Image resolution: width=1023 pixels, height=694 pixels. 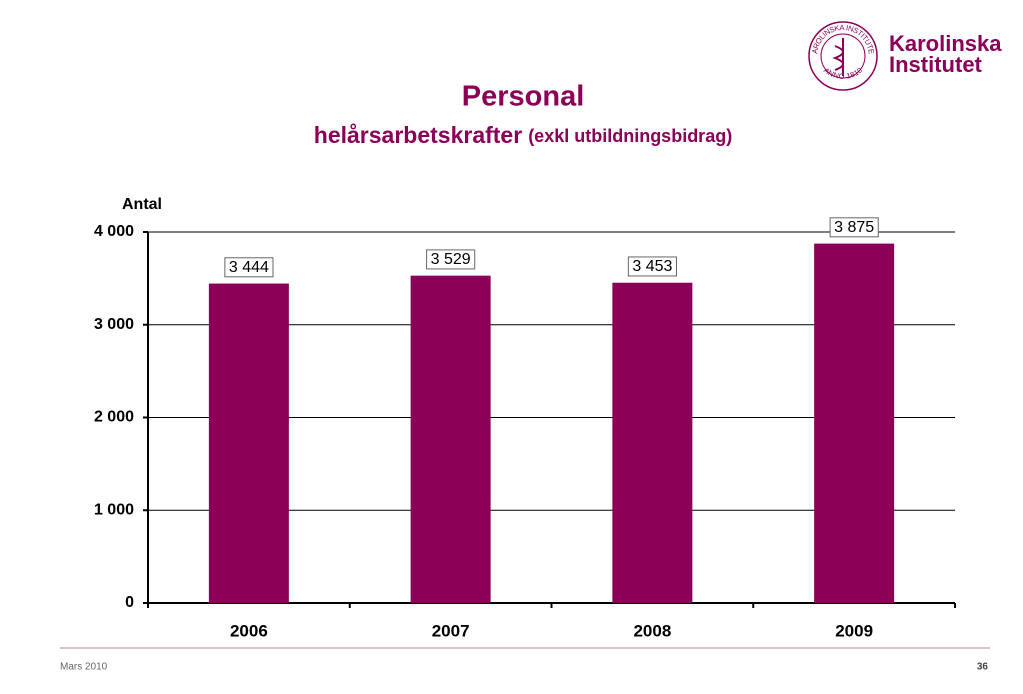 I want to click on seal-text: KAROLINSKA INSTITUTET, so click(x=438, y=27).